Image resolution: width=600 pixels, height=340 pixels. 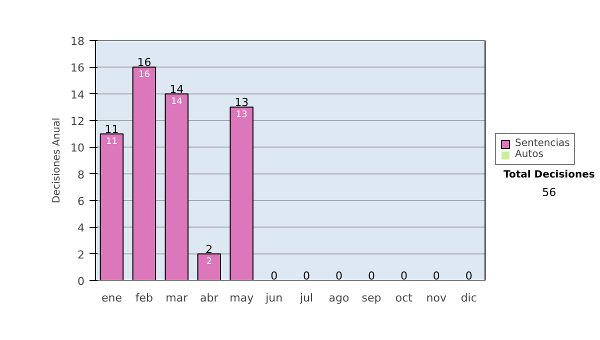 I want to click on y-tick-label: 10, so click(x=77, y=148).